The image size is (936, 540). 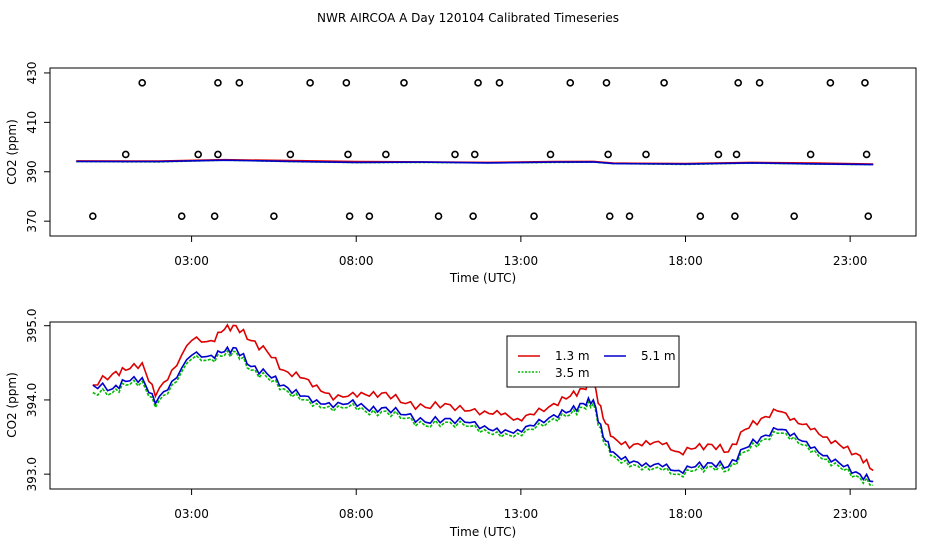 What do you see at coordinates (520, 505) in the screenshot?
I see `bottom-x-axis: 03:00 08:00 13:00 18:00 23:00` at bounding box center [520, 505].